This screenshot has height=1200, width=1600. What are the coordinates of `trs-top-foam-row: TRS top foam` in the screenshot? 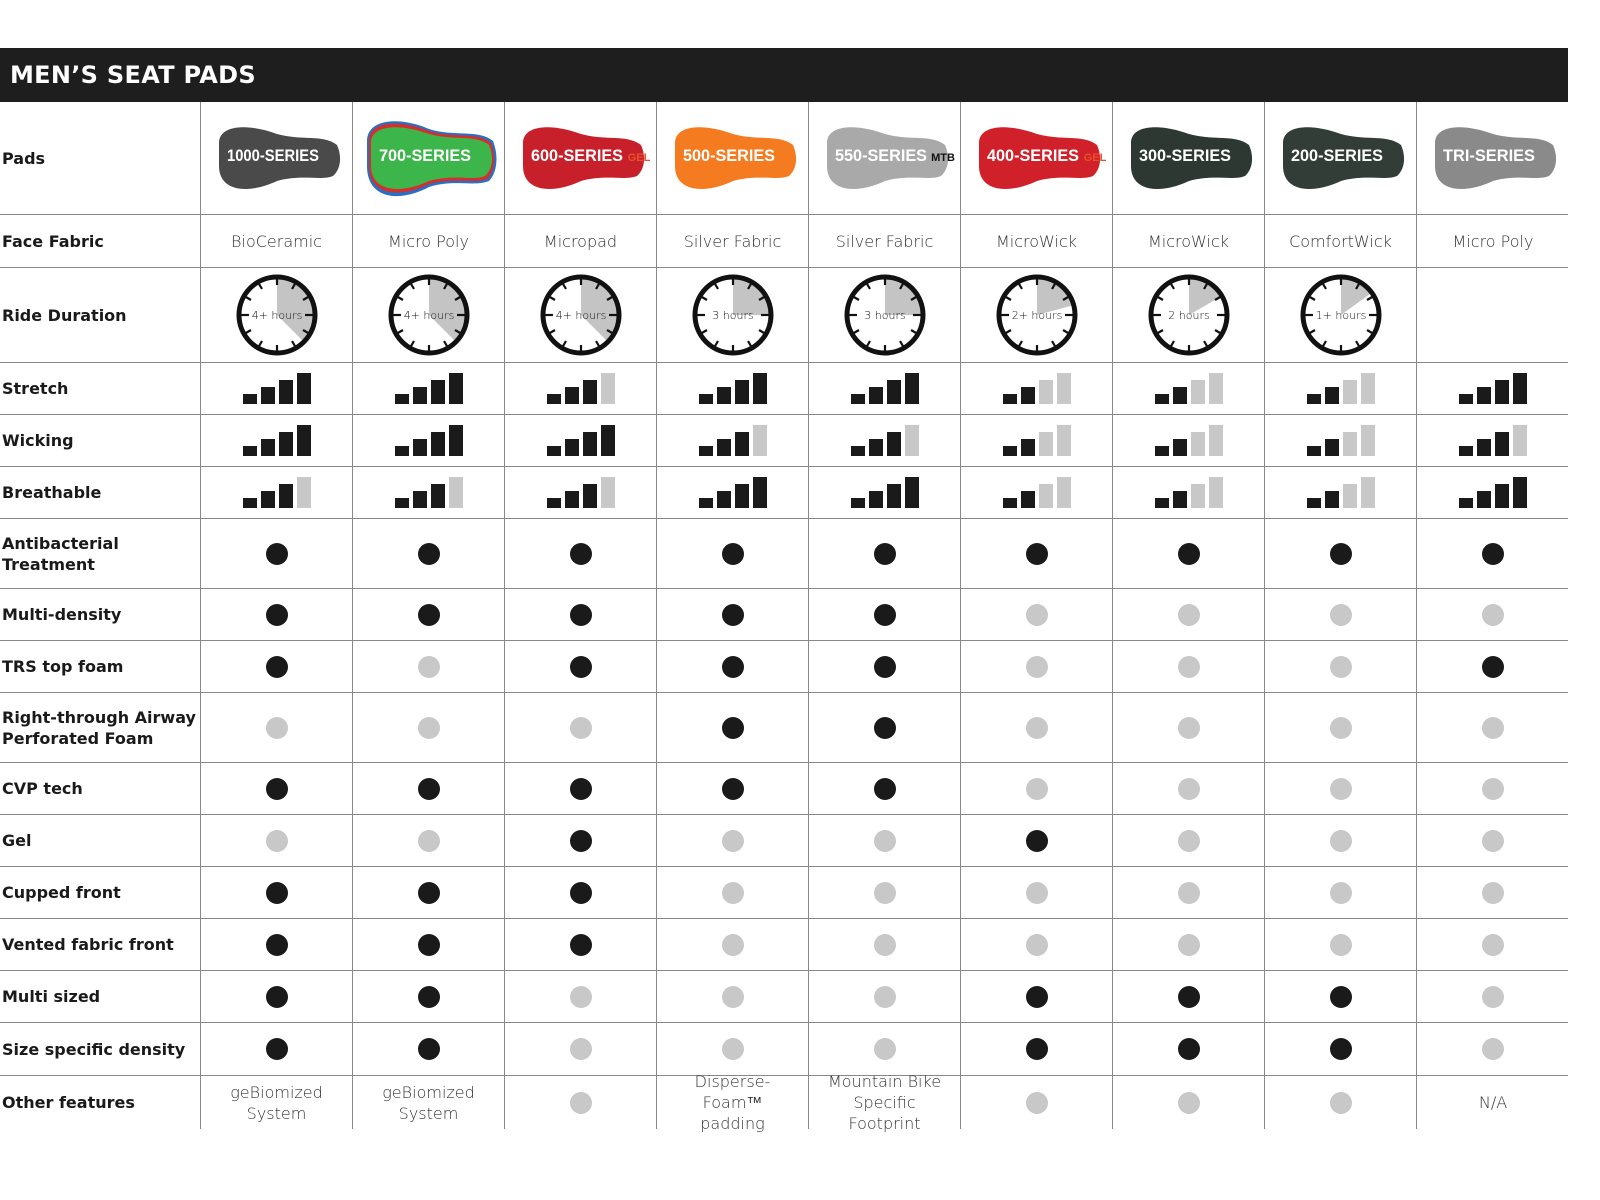 It's located at (784, 667).